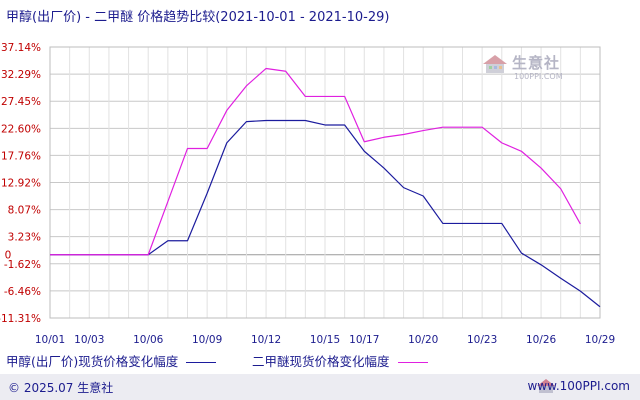 The image size is (640, 400). Describe the element at coordinates (24, 238) in the screenshot. I see `y-tick-label: 3.23%` at that location.